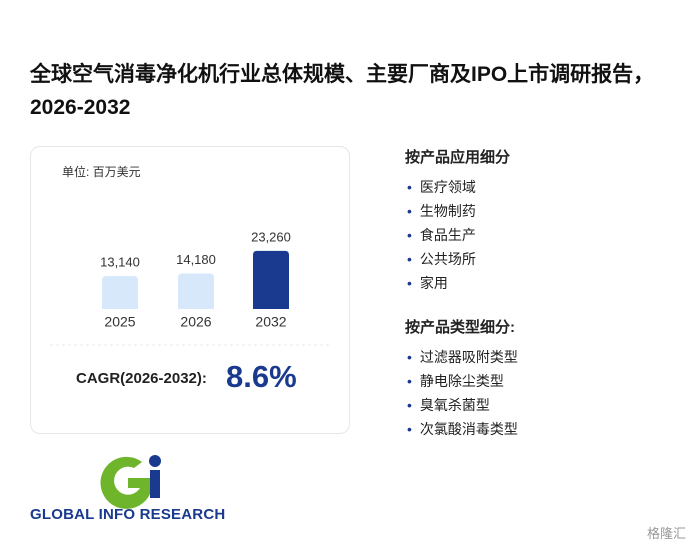  What do you see at coordinates (120, 262) in the screenshot?
I see `value-label: 13,140` at bounding box center [120, 262].